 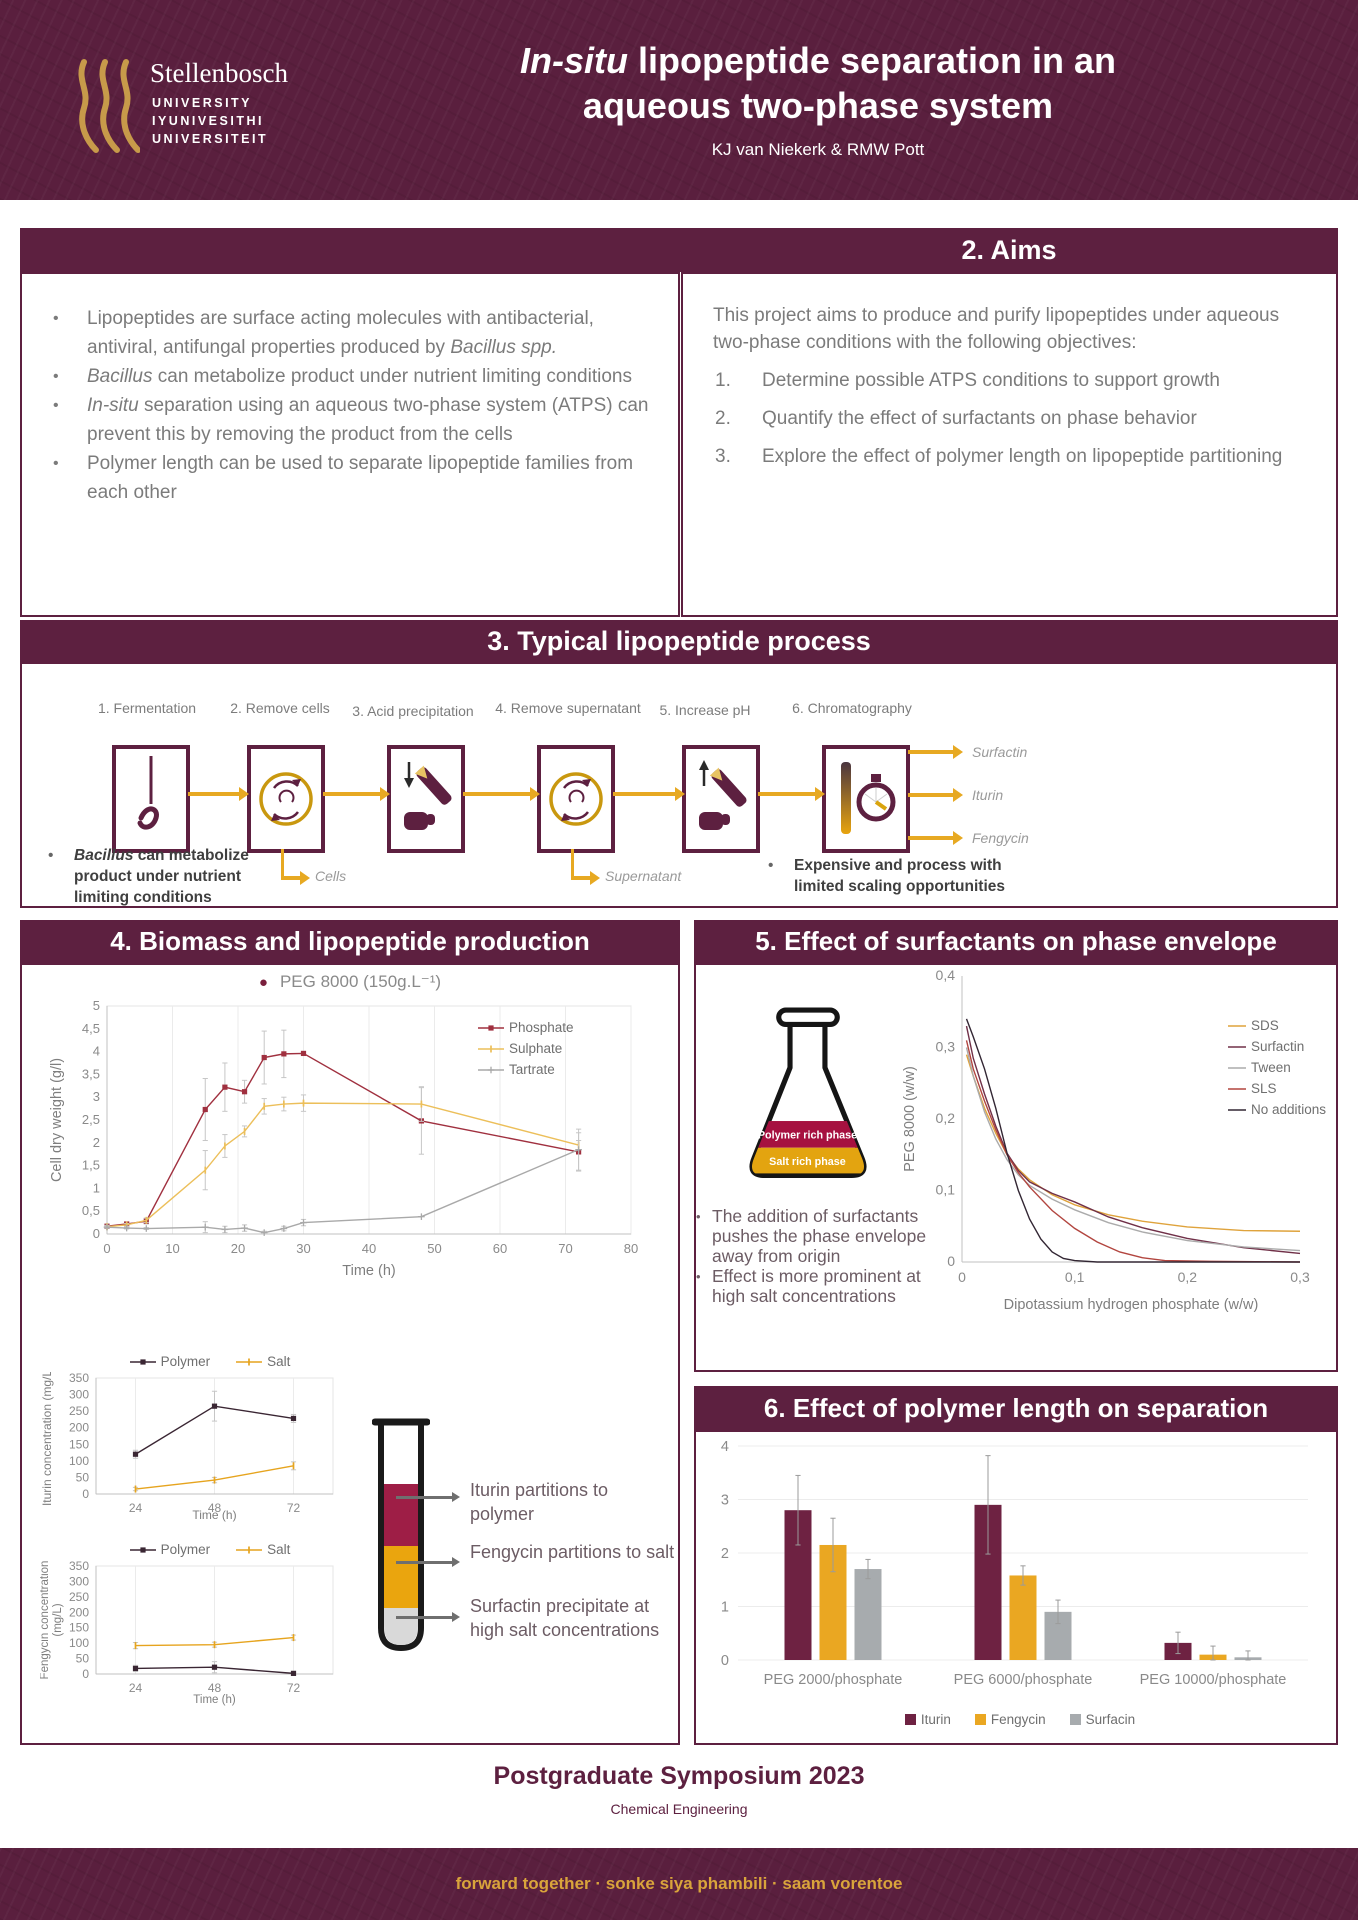 What do you see at coordinates (516, 1069) in the screenshot?
I see `legend-item: Tartrate` at bounding box center [516, 1069].